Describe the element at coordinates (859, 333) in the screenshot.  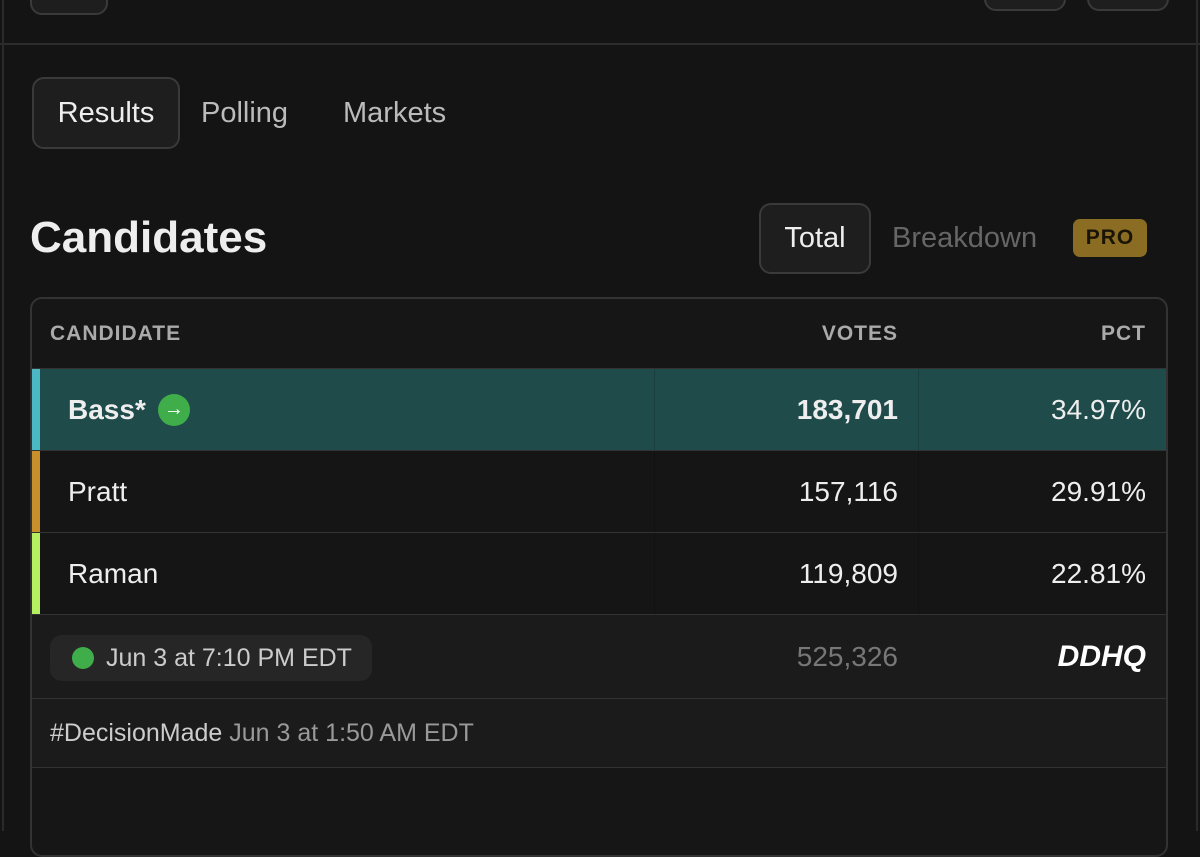
I see `header-cell: VOTES` at that location.